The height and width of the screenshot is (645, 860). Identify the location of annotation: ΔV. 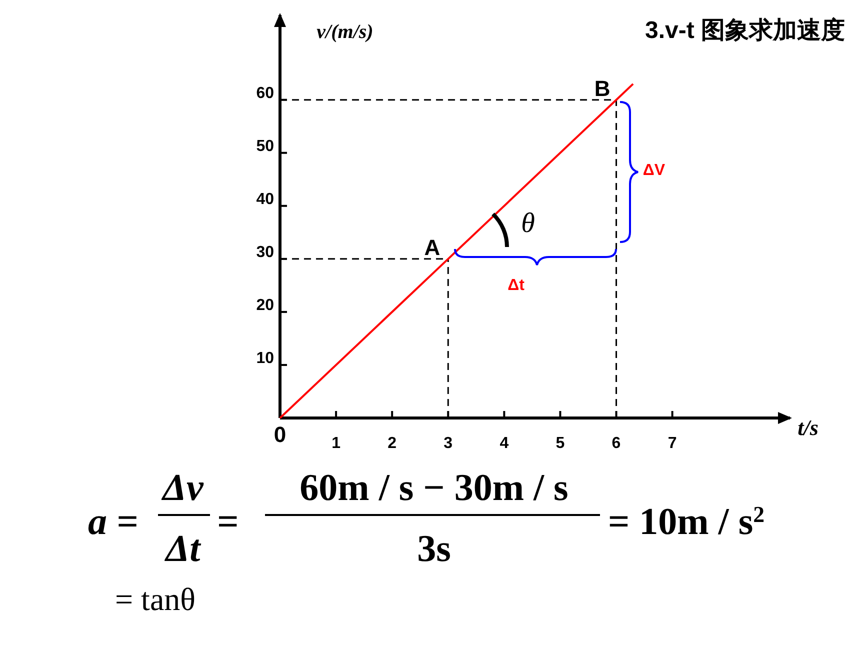
(654, 170).